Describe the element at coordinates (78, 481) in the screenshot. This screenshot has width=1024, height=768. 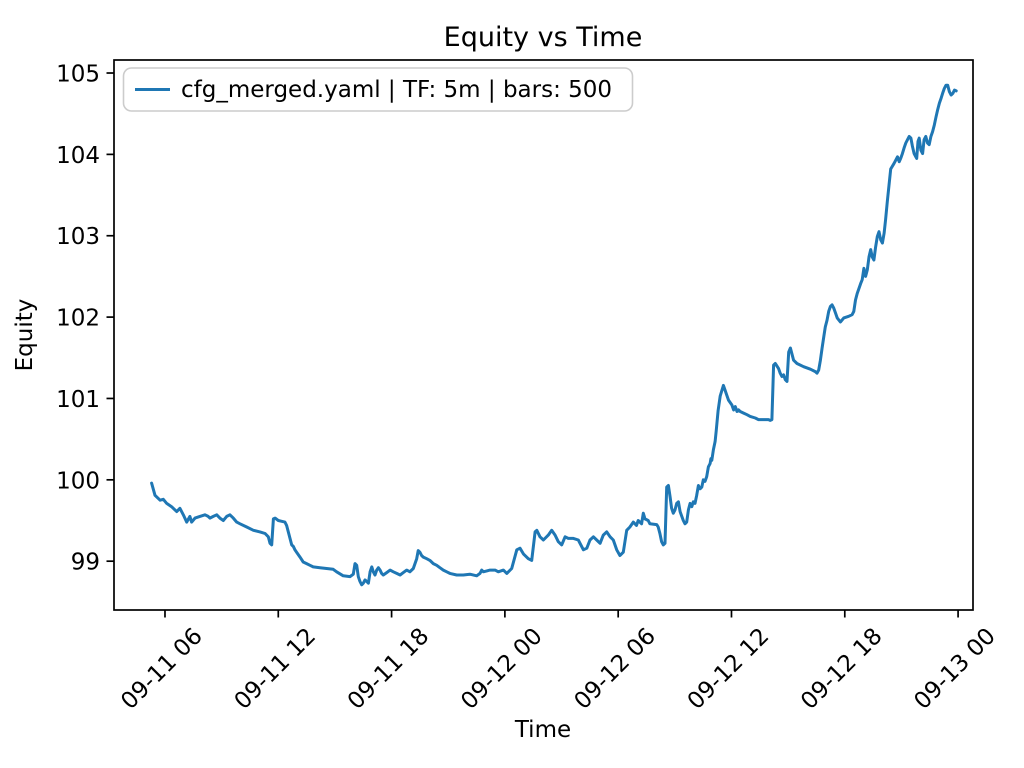
I see `y-tick-label: 100` at that location.